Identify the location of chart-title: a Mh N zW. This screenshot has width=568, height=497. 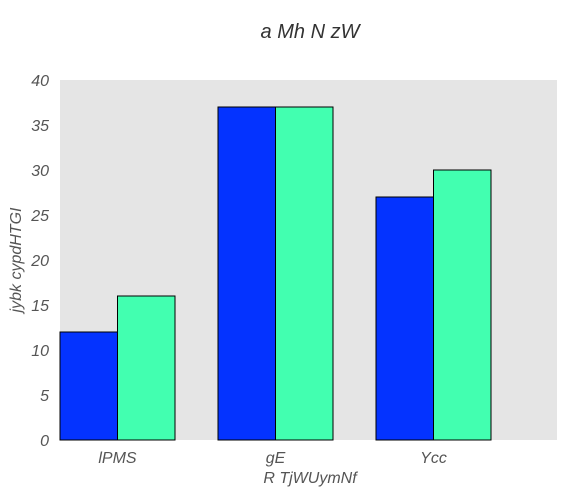
(311, 32).